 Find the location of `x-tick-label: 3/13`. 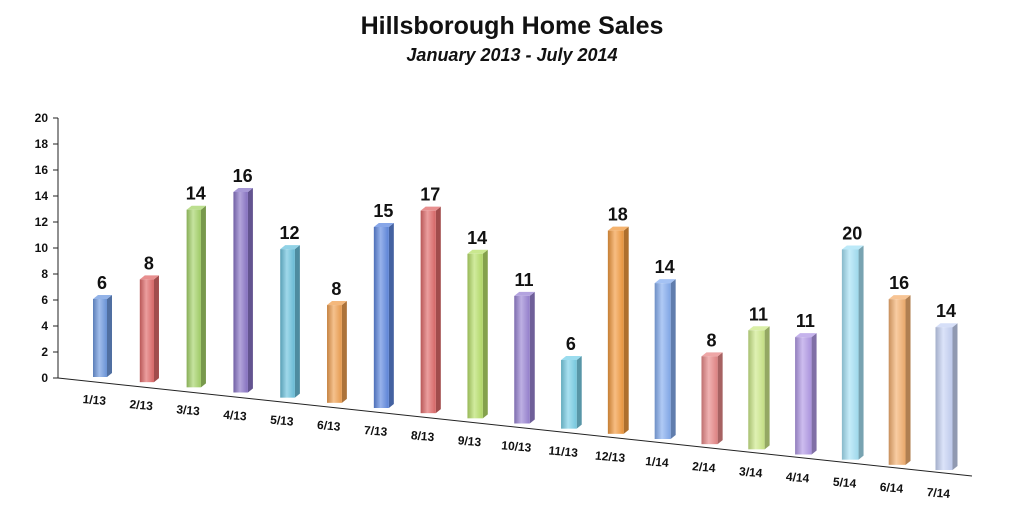

x-tick-label: 3/13 is located at coordinates (188, 410).